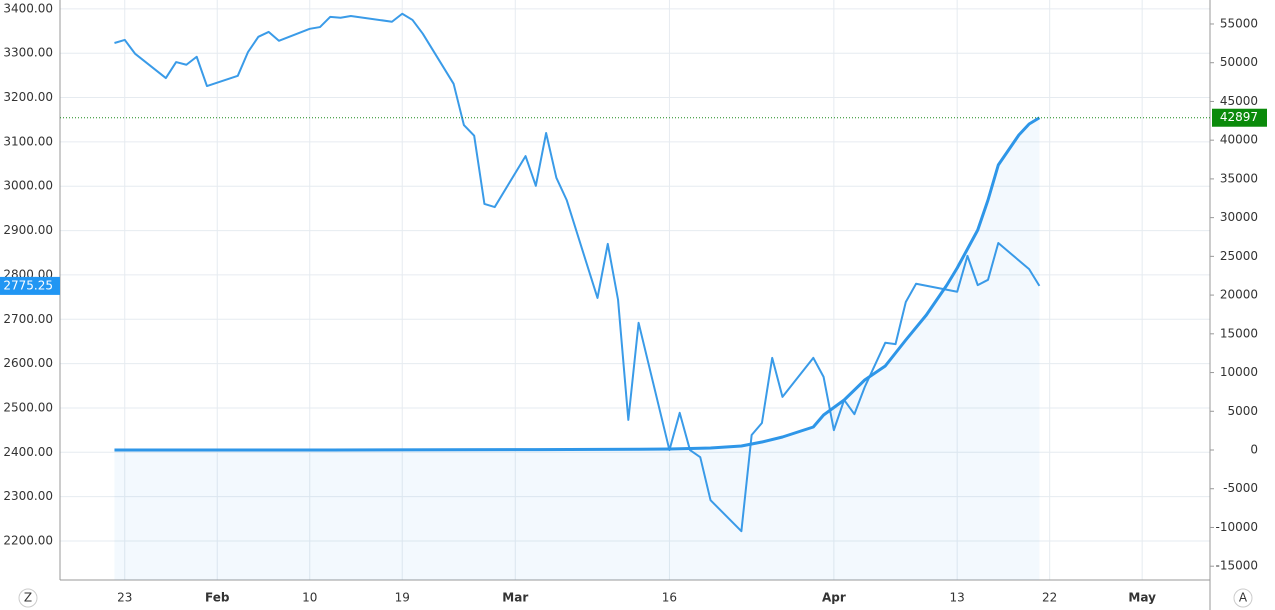 This screenshot has height=610, width=1275. I want to click on control-label: Z, so click(28, 598).